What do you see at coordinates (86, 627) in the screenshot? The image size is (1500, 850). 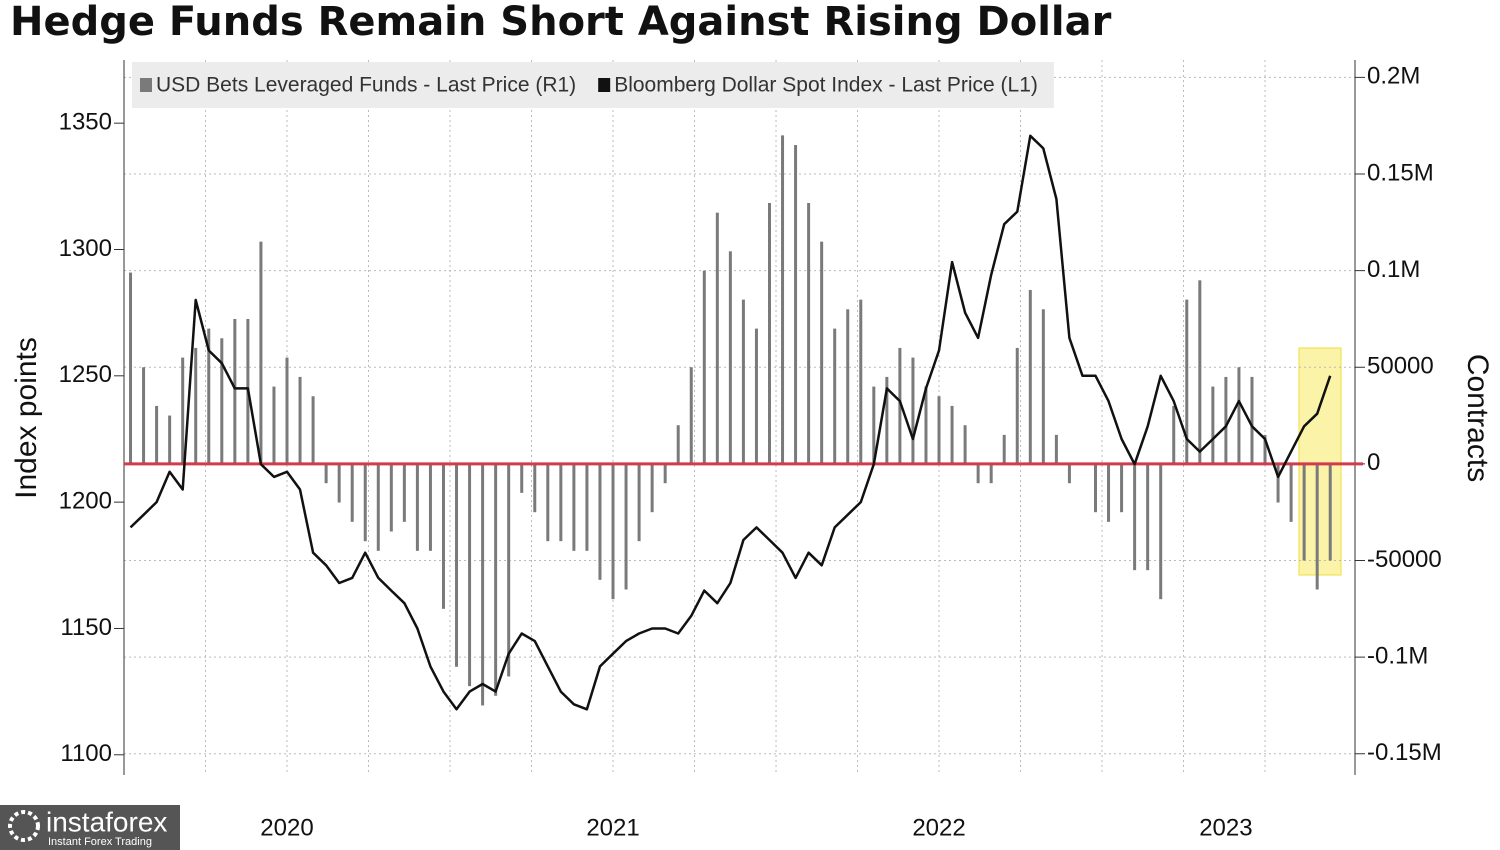 I see `y-tick-label: 1150` at bounding box center [86, 627].